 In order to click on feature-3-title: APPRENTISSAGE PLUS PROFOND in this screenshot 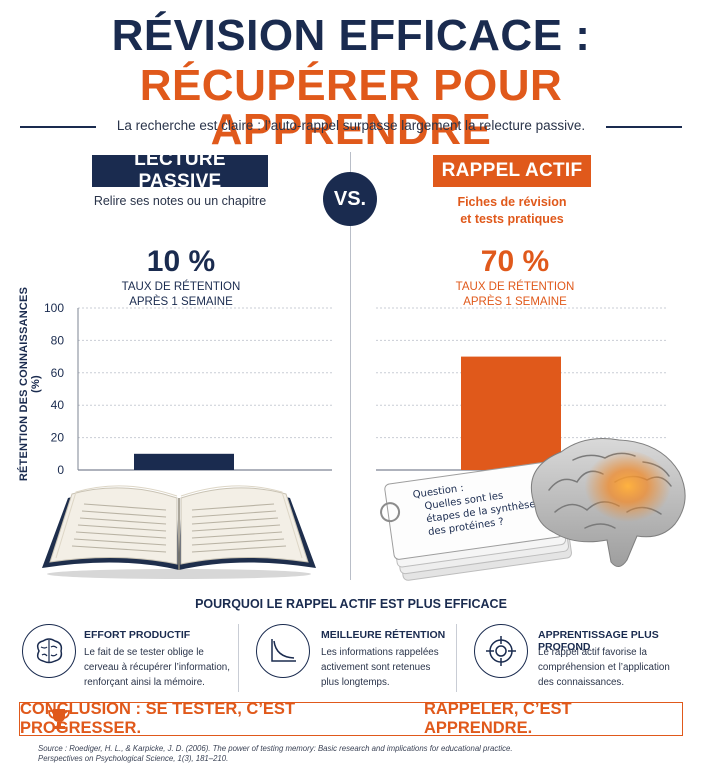, I will do `click(598, 641)`.